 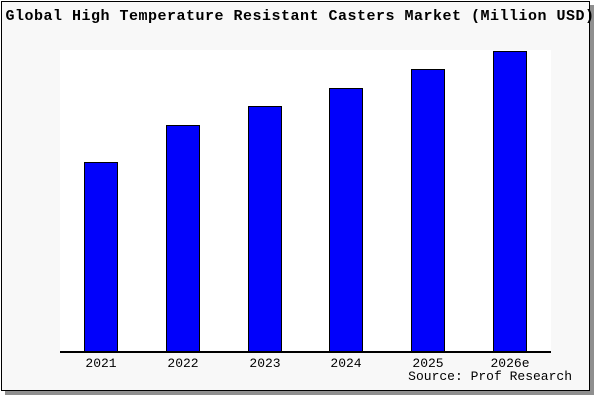 What do you see at coordinates (510, 201) in the screenshot?
I see `bar-2026e` at bounding box center [510, 201].